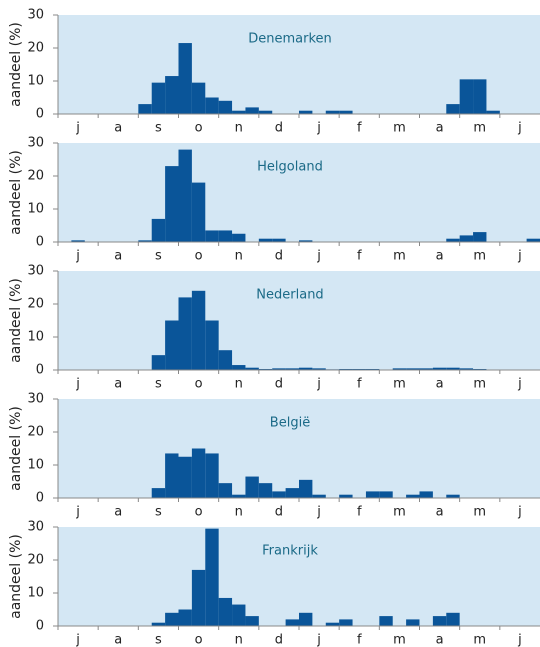 The height and width of the screenshot is (647, 540). What do you see at coordinates (16, 576) in the screenshot?
I see `y-axis-label: aandeel (%)` at bounding box center [16, 576].